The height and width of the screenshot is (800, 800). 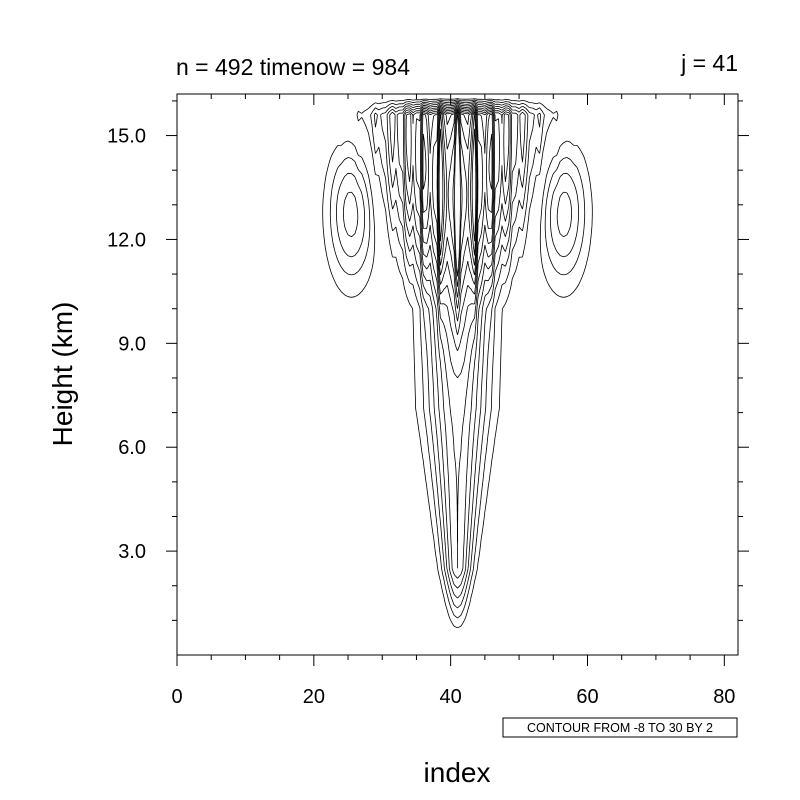 What do you see at coordinates (724, 697) in the screenshot?
I see `x-tick-label: 80` at bounding box center [724, 697].